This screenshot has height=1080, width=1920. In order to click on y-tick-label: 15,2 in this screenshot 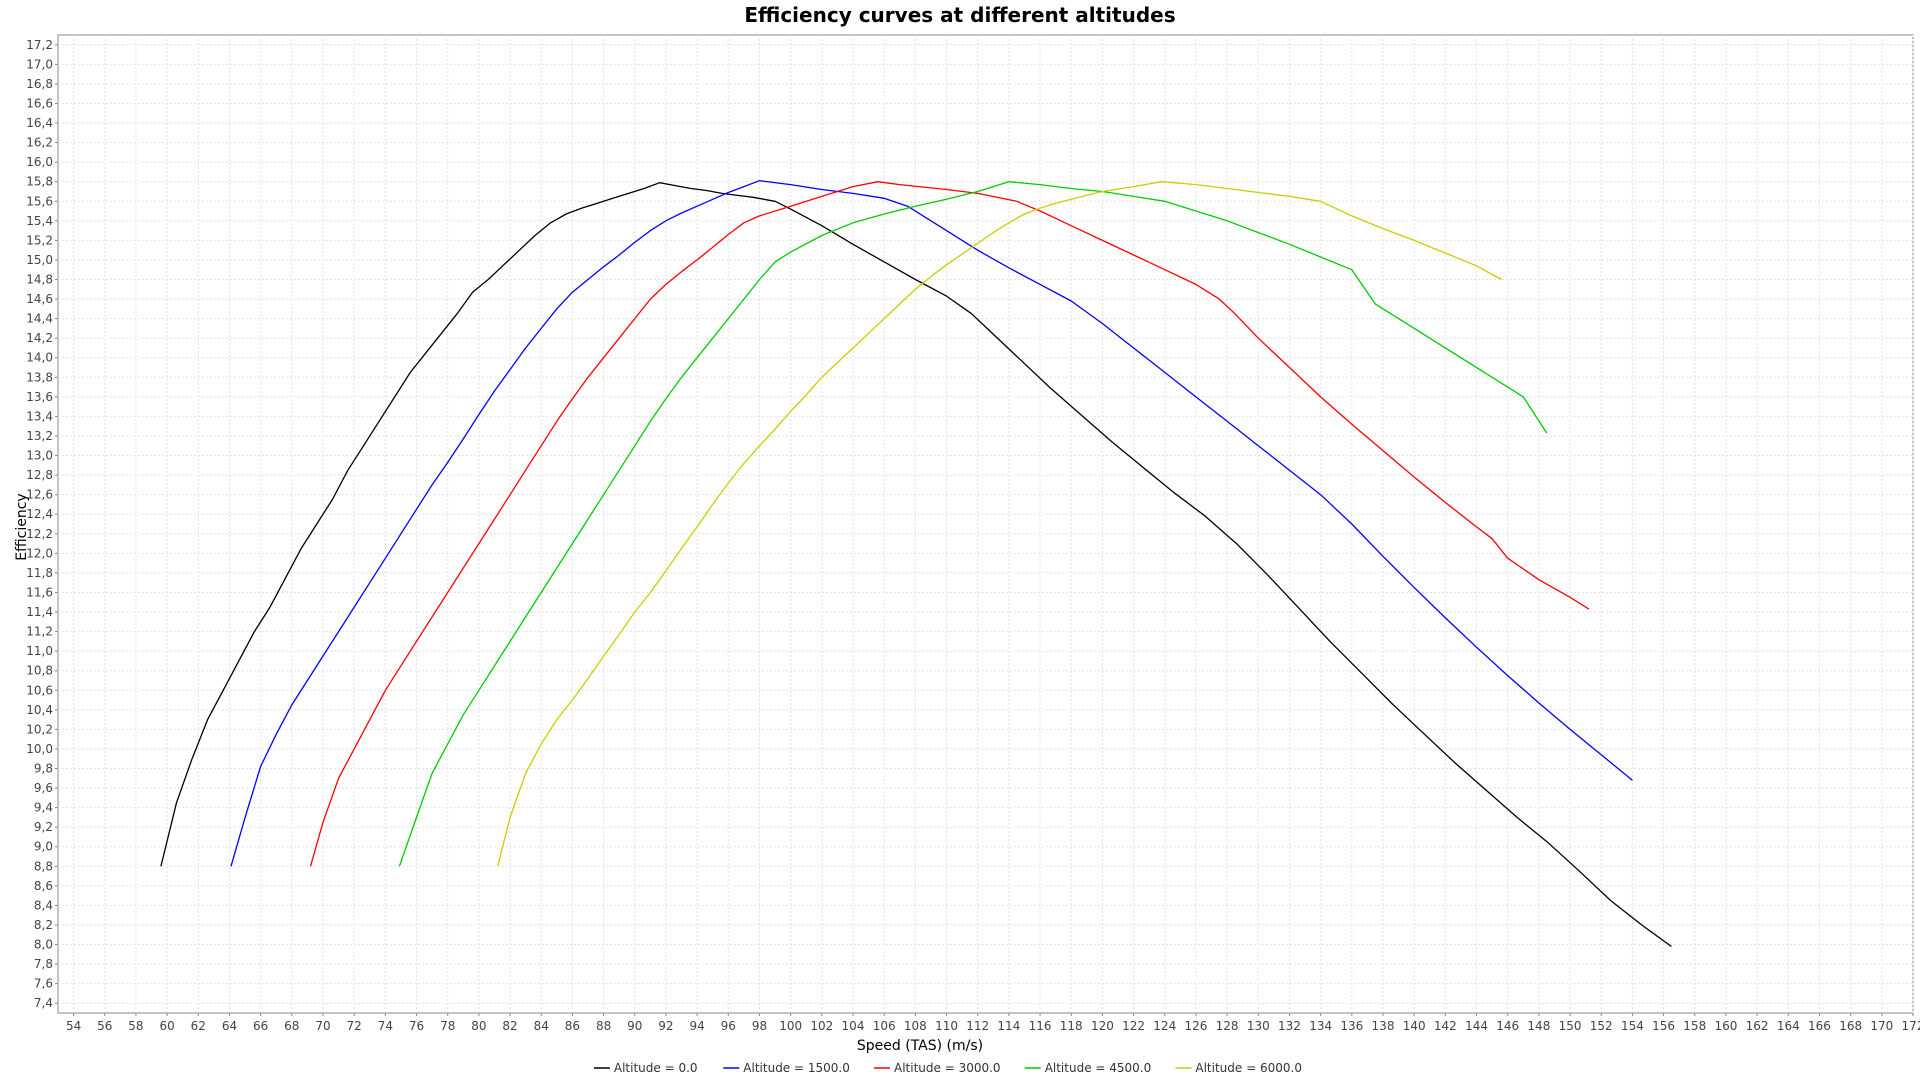, I will do `click(39, 240)`.